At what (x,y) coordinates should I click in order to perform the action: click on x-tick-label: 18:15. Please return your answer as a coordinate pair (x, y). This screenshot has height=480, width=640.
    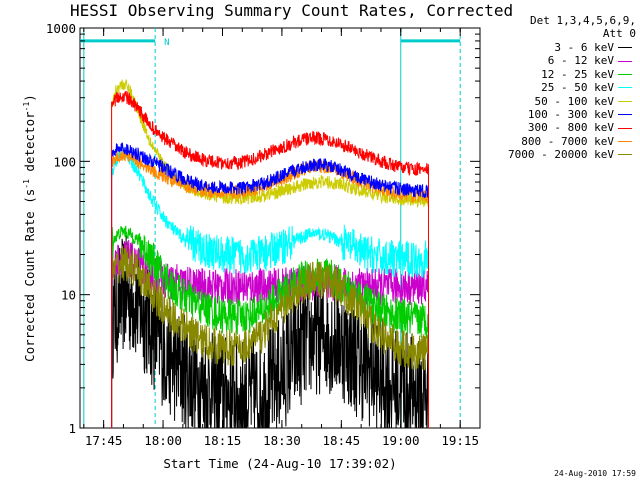
    Looking at the image, I should click on (223, 440).